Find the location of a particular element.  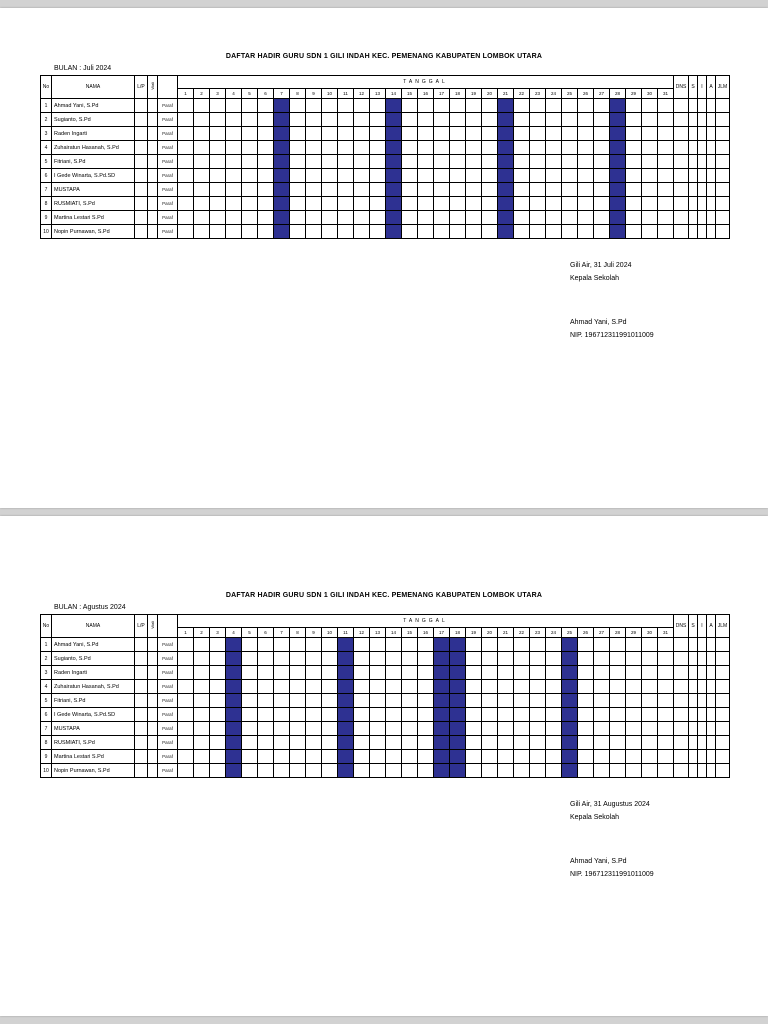

paraf-cell: Paraf is located at coordinates (167, 105).